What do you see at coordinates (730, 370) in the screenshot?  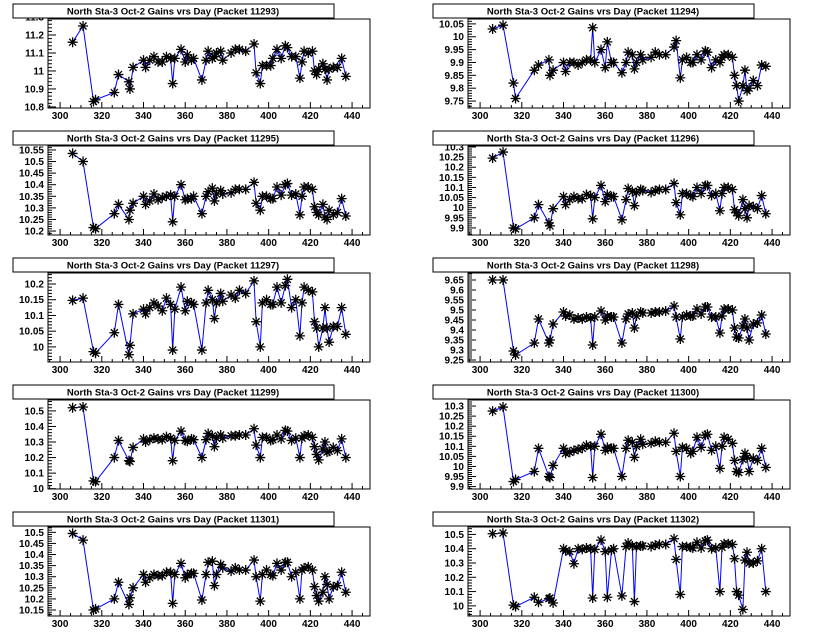 I see `x-tick-label: 420` at bounding box center [730, 370].